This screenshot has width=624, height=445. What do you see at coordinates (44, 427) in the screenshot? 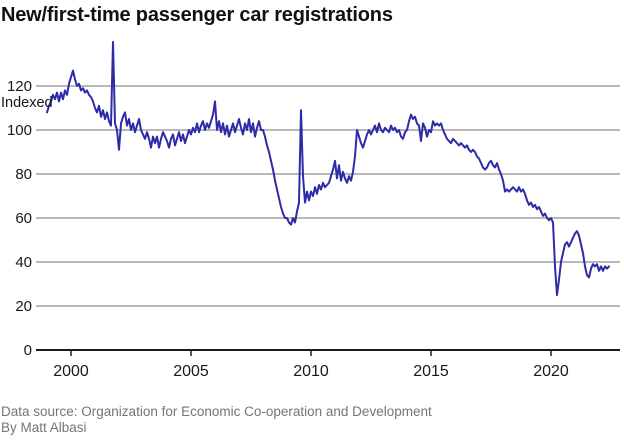
I see `byline: By Matt Albasi` at bounding box center [44, 427].